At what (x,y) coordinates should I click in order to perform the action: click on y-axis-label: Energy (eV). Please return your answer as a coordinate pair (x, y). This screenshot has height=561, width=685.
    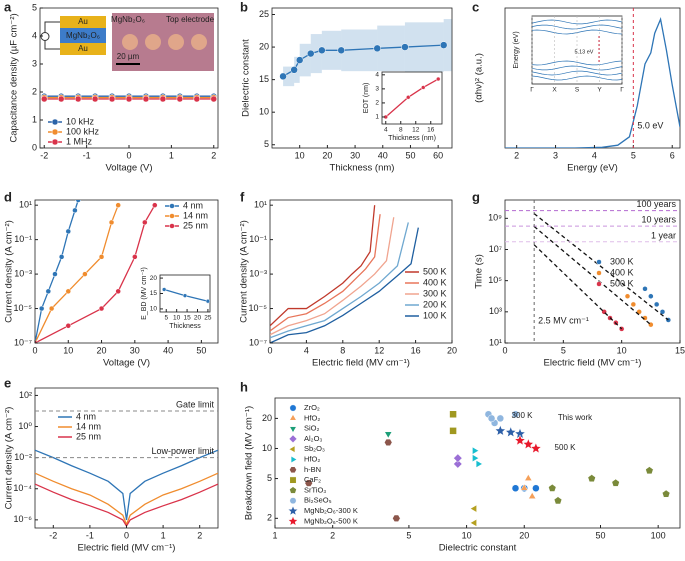
    Looking at the image, I should click on (516, 49).